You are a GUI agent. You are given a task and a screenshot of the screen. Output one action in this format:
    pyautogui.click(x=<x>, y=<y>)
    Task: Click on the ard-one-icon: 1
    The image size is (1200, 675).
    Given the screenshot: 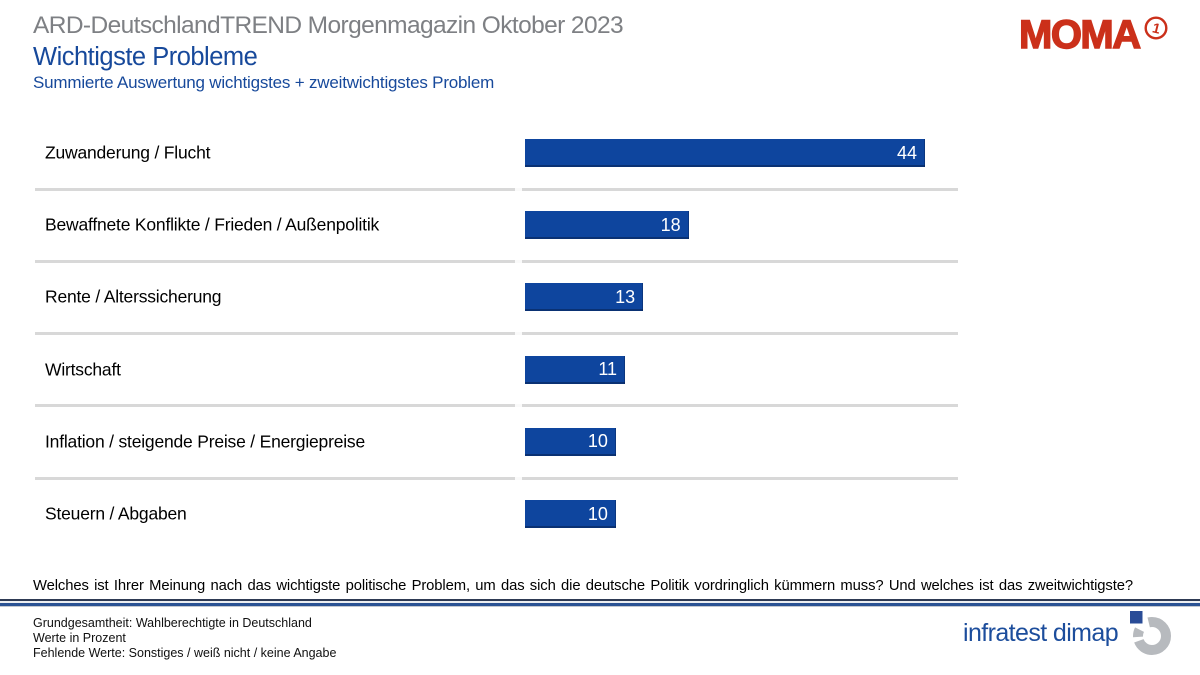 What is the action you would take?
    pyautogui.click(x=1156, y=30)
    